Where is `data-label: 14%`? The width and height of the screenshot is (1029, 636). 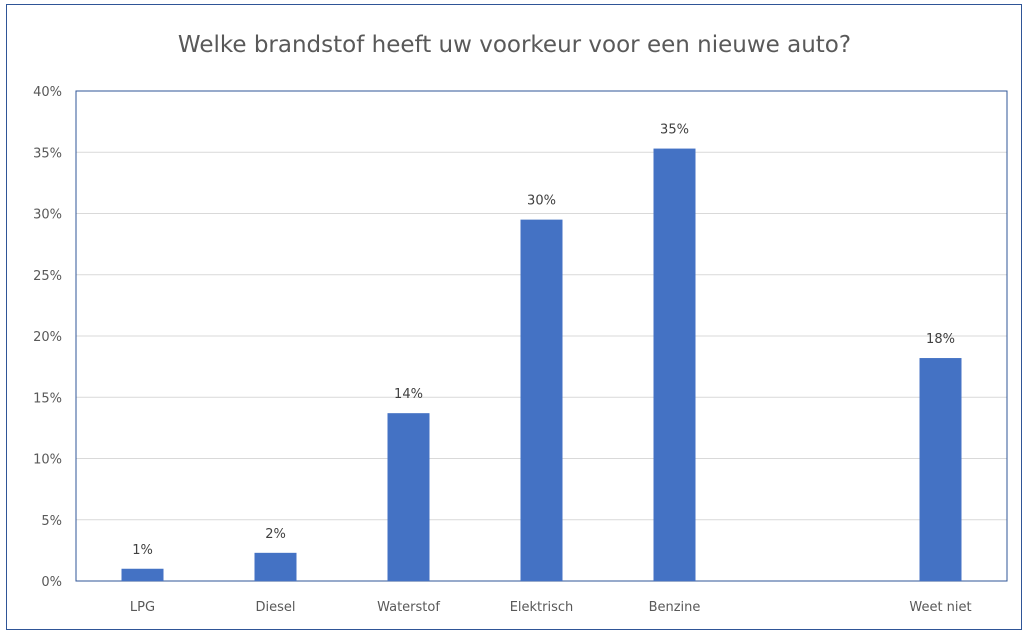 data-label: 14% is located at coordinates (408, 394).